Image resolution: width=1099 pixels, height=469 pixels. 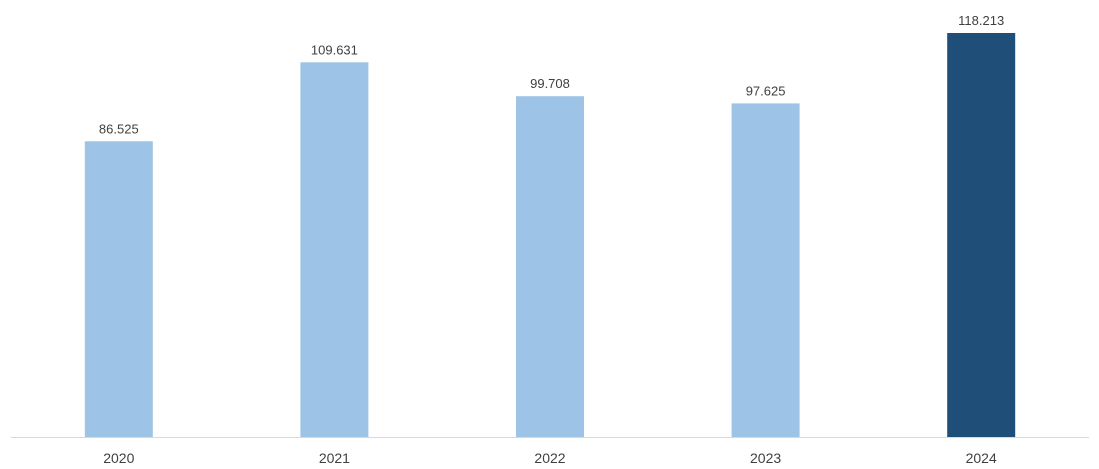 I want to click on x-tick-label-2022: 2022, so click(x=549, y=457).